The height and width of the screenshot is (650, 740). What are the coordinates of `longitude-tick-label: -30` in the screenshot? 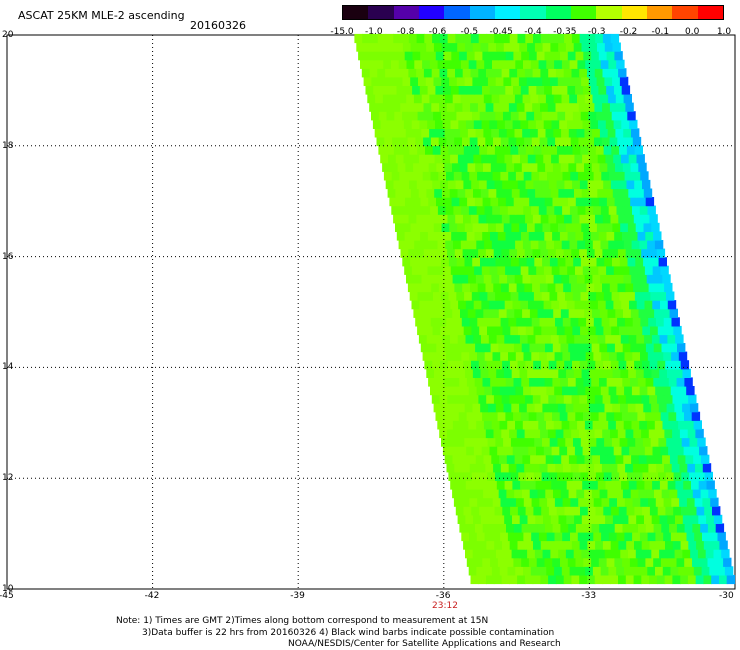 It's located at (726, 596).